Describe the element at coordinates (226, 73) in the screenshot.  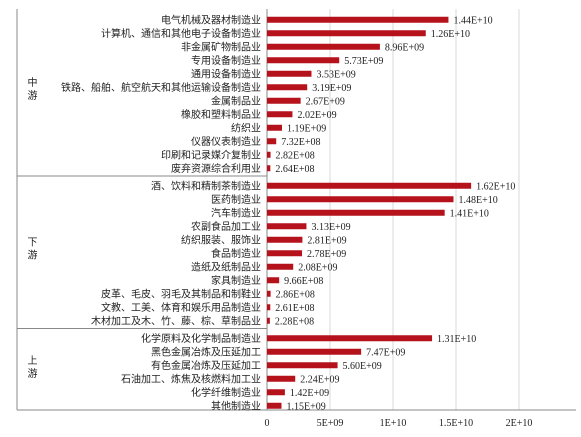
I see `category-label: 通用设备制造业` at that location.